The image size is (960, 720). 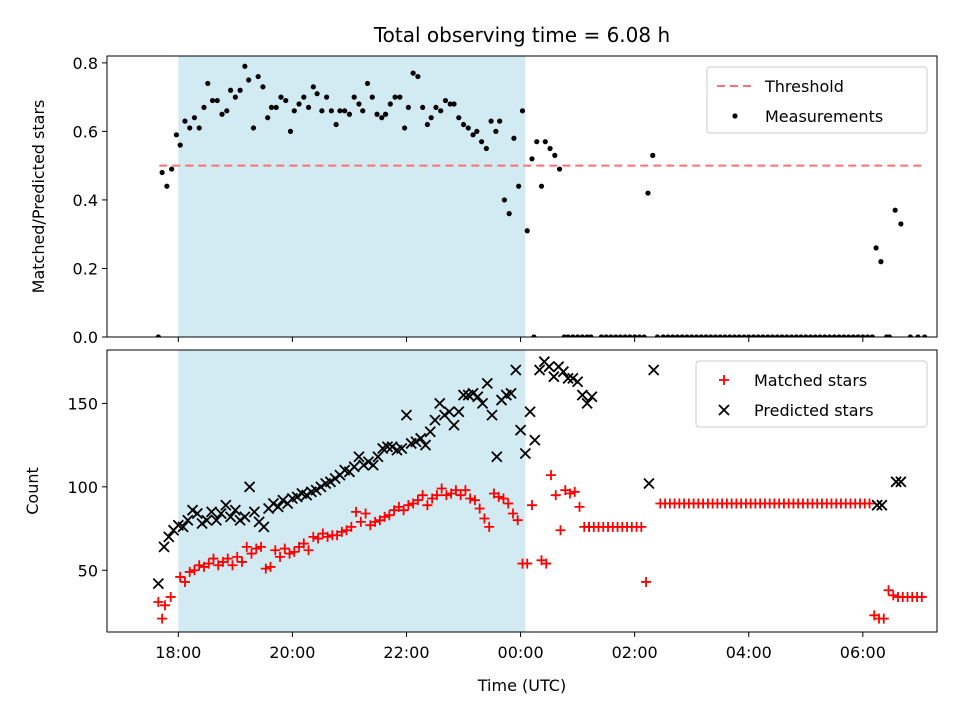 What do you see at coordinates (88, 570) in the screenshot?
I see `bottom-y-tick-label: 50` at bounding box center [88, 570].